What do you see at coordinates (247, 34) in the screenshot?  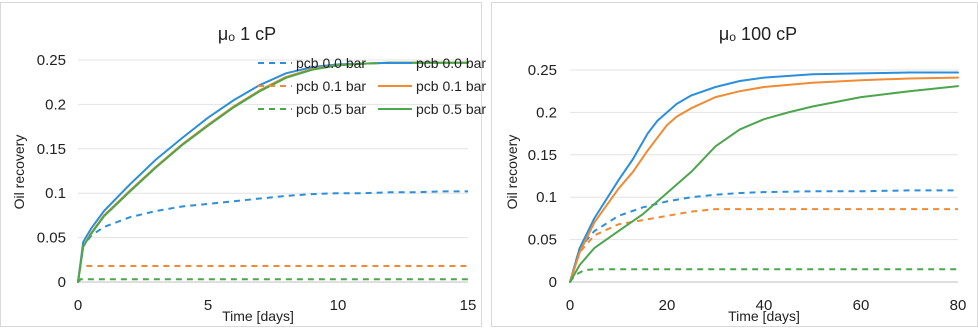 I see `chart-title: μₒ 1 cP` at bounding box center [247, 34].